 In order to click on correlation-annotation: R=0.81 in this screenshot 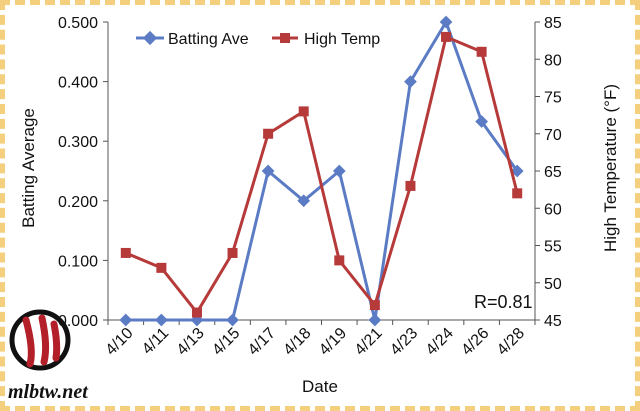, I will do `click(503, 302)`.